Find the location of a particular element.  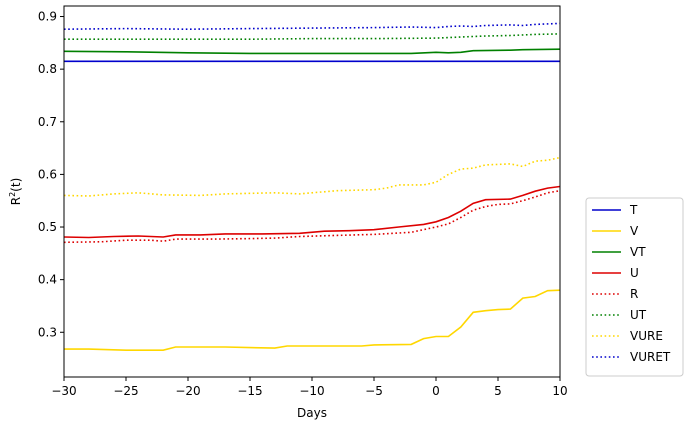

y-tick-label: 0.4 is located at coordinates (47, 280).